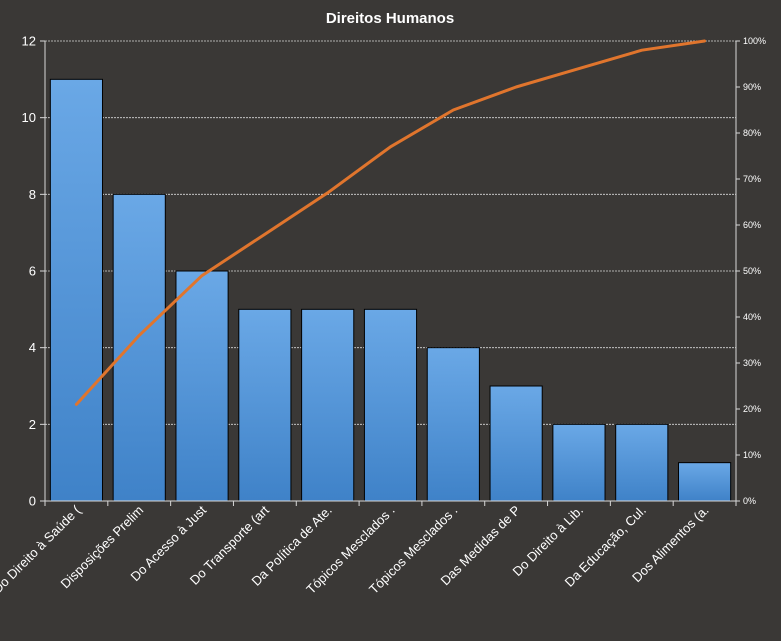 The image size is (781, 641). I want to click on y2-tick-label: 0%, so click(749, 501).